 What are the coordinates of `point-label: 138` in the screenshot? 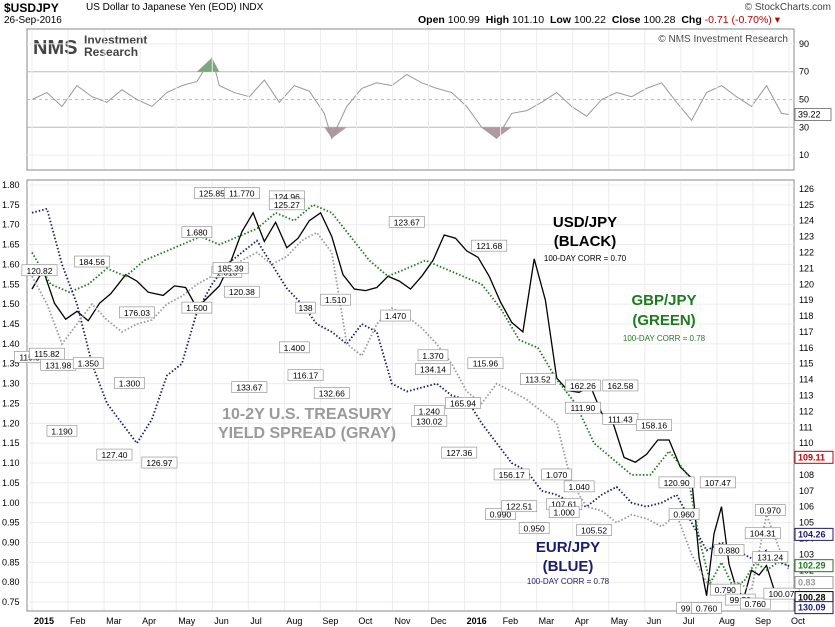 It's located at (305, 308).